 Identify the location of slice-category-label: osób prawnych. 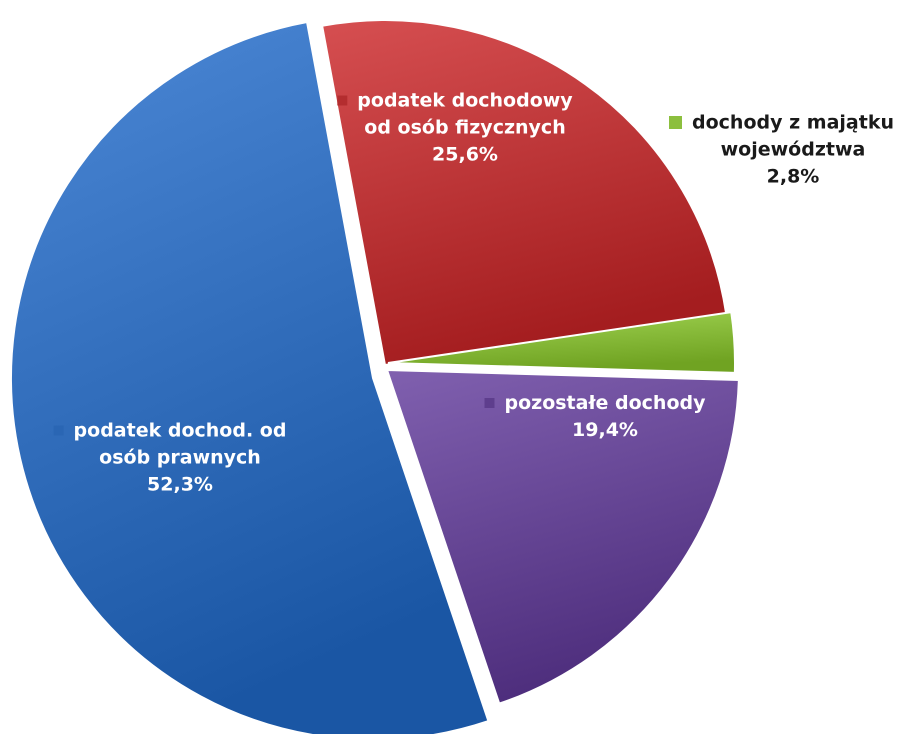
(180, 458).